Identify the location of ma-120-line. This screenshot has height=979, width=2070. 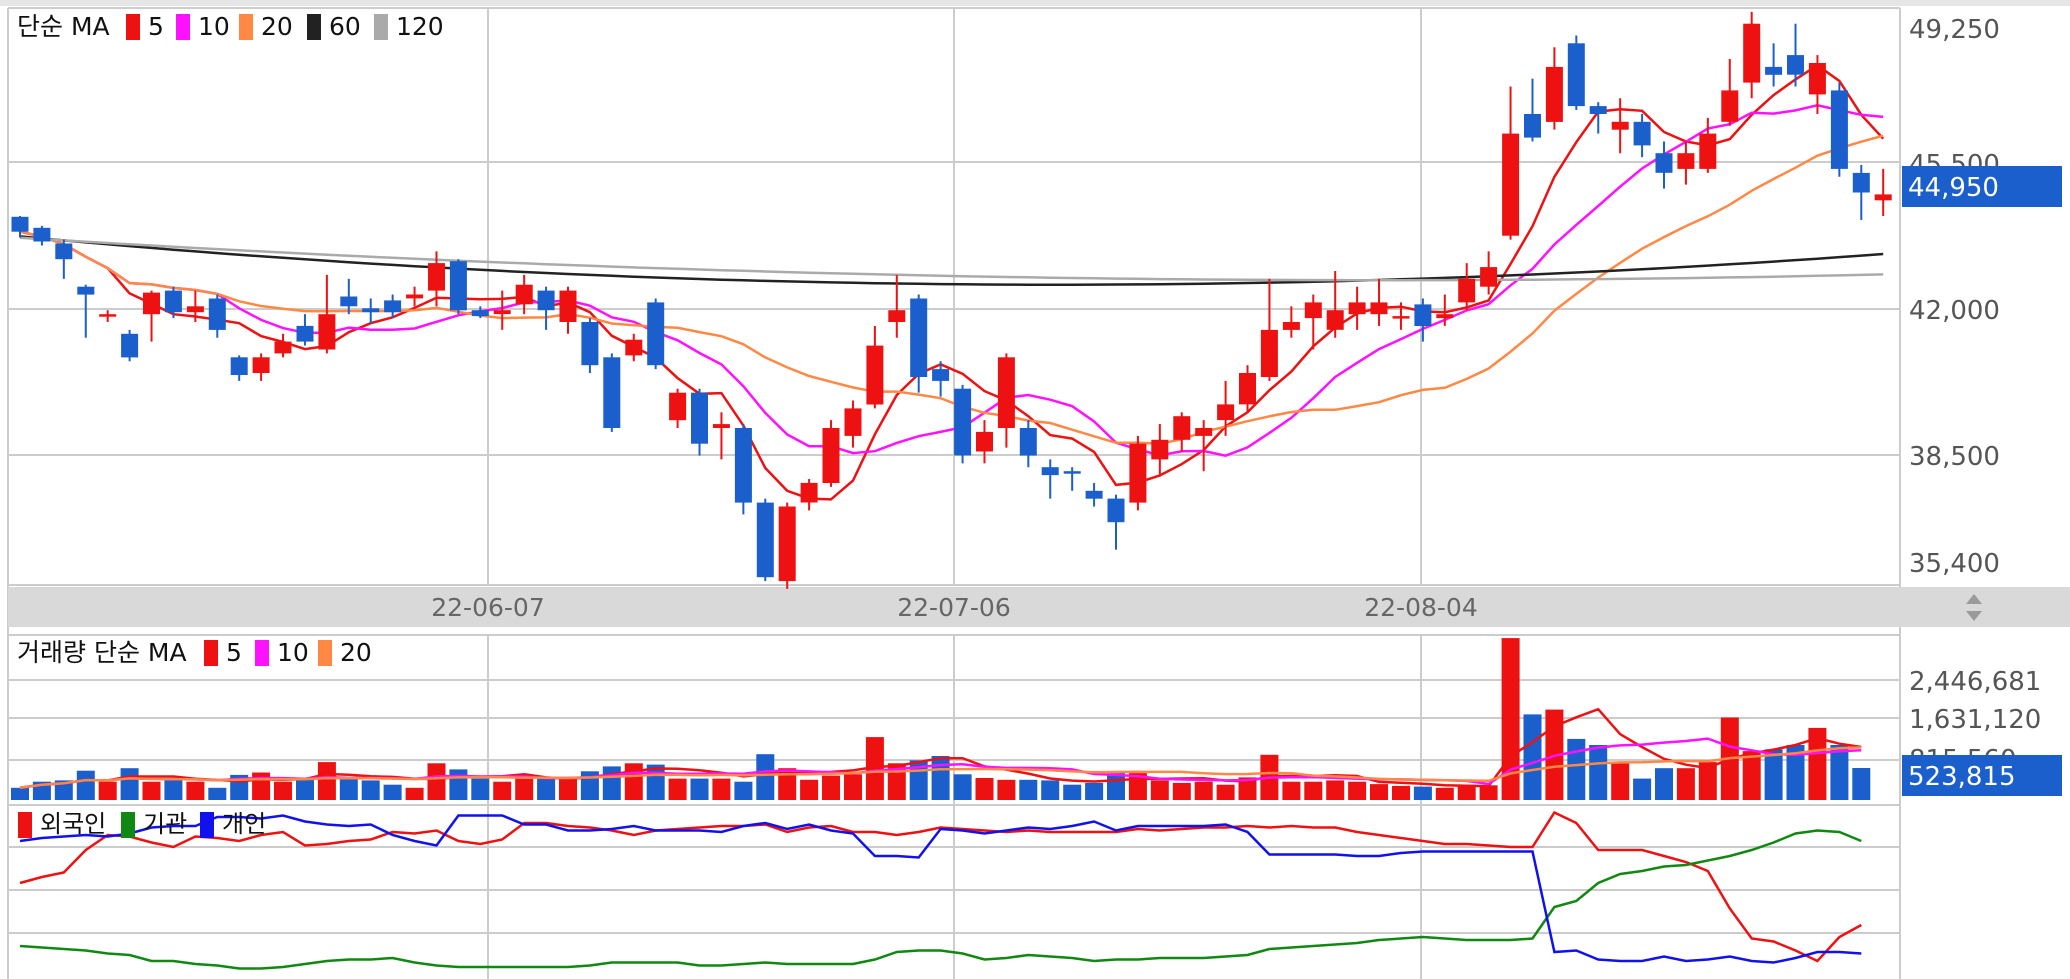
(951, 259).